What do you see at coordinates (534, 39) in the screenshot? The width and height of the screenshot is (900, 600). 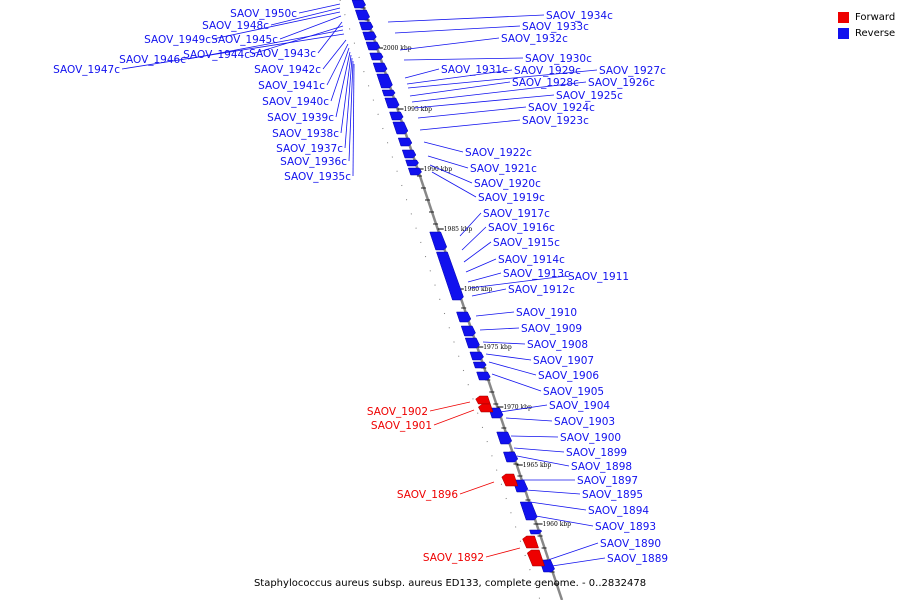 I see `gene-label: SAOV_1932c` at bounding box center [534, 39].